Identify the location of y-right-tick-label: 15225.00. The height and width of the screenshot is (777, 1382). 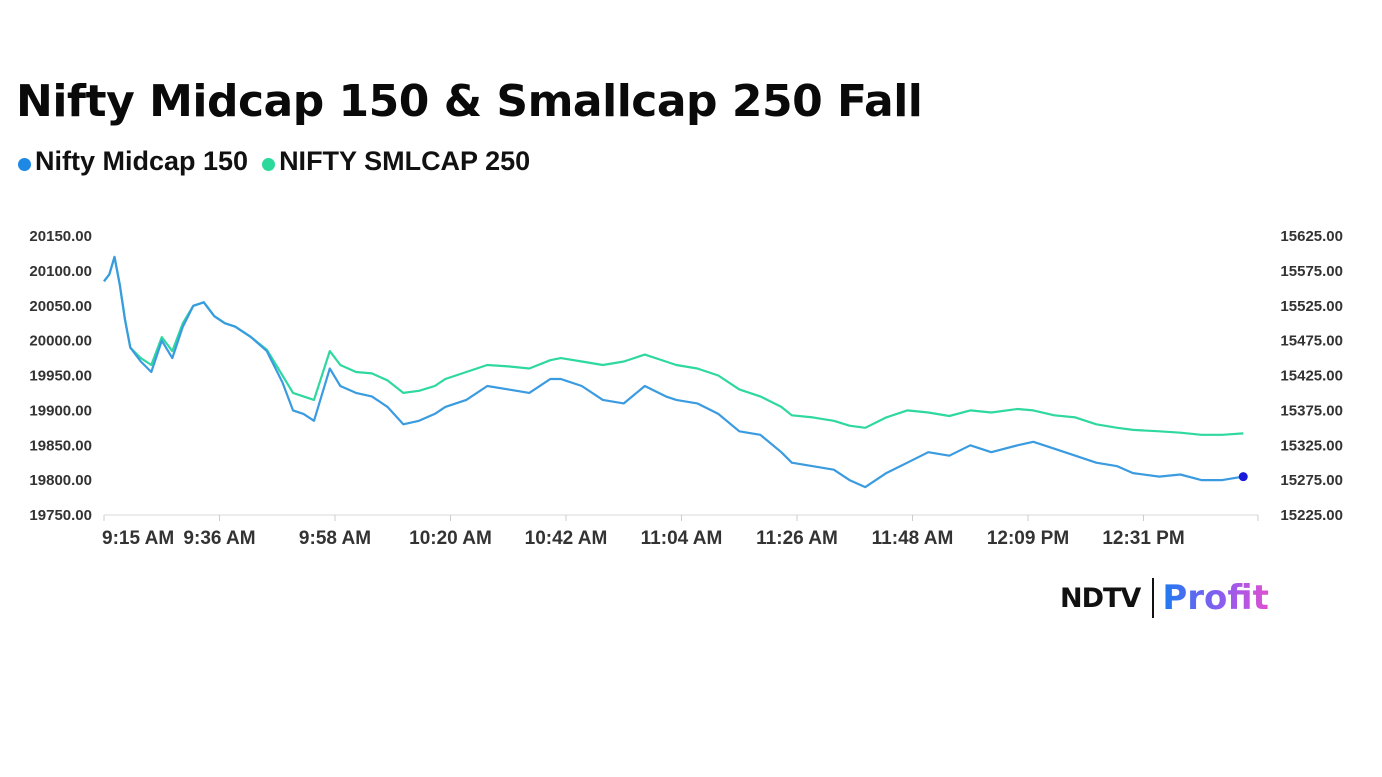
(1311, 515).